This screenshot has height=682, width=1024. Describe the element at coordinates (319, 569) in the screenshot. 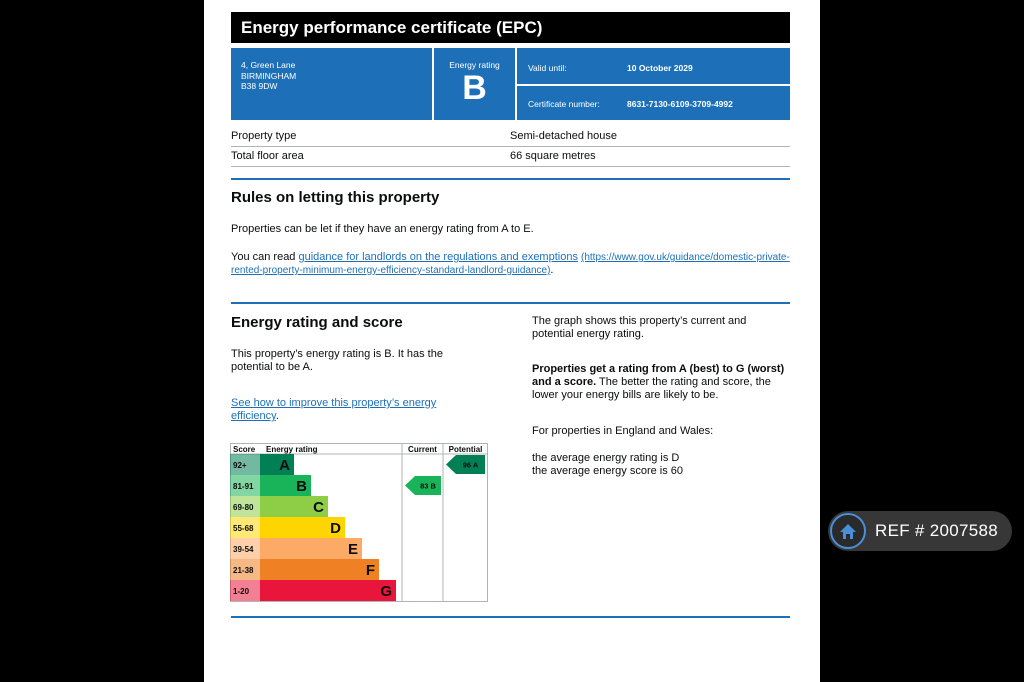

I see `band-bar-f` at that location.